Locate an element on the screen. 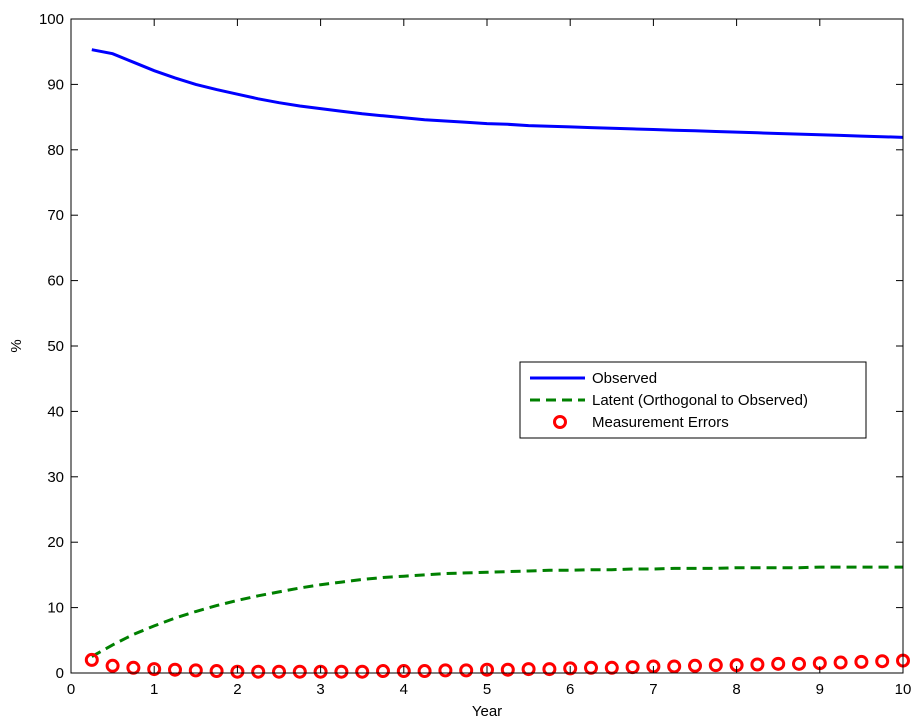  x-tick-label: 8 is located at coordinates (736, 689).